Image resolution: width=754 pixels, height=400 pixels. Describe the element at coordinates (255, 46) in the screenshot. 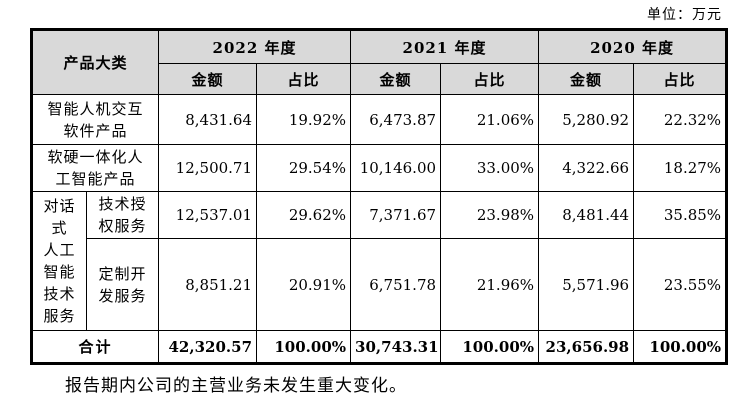

I see `header-year-2022: 2022 年度` at that location.